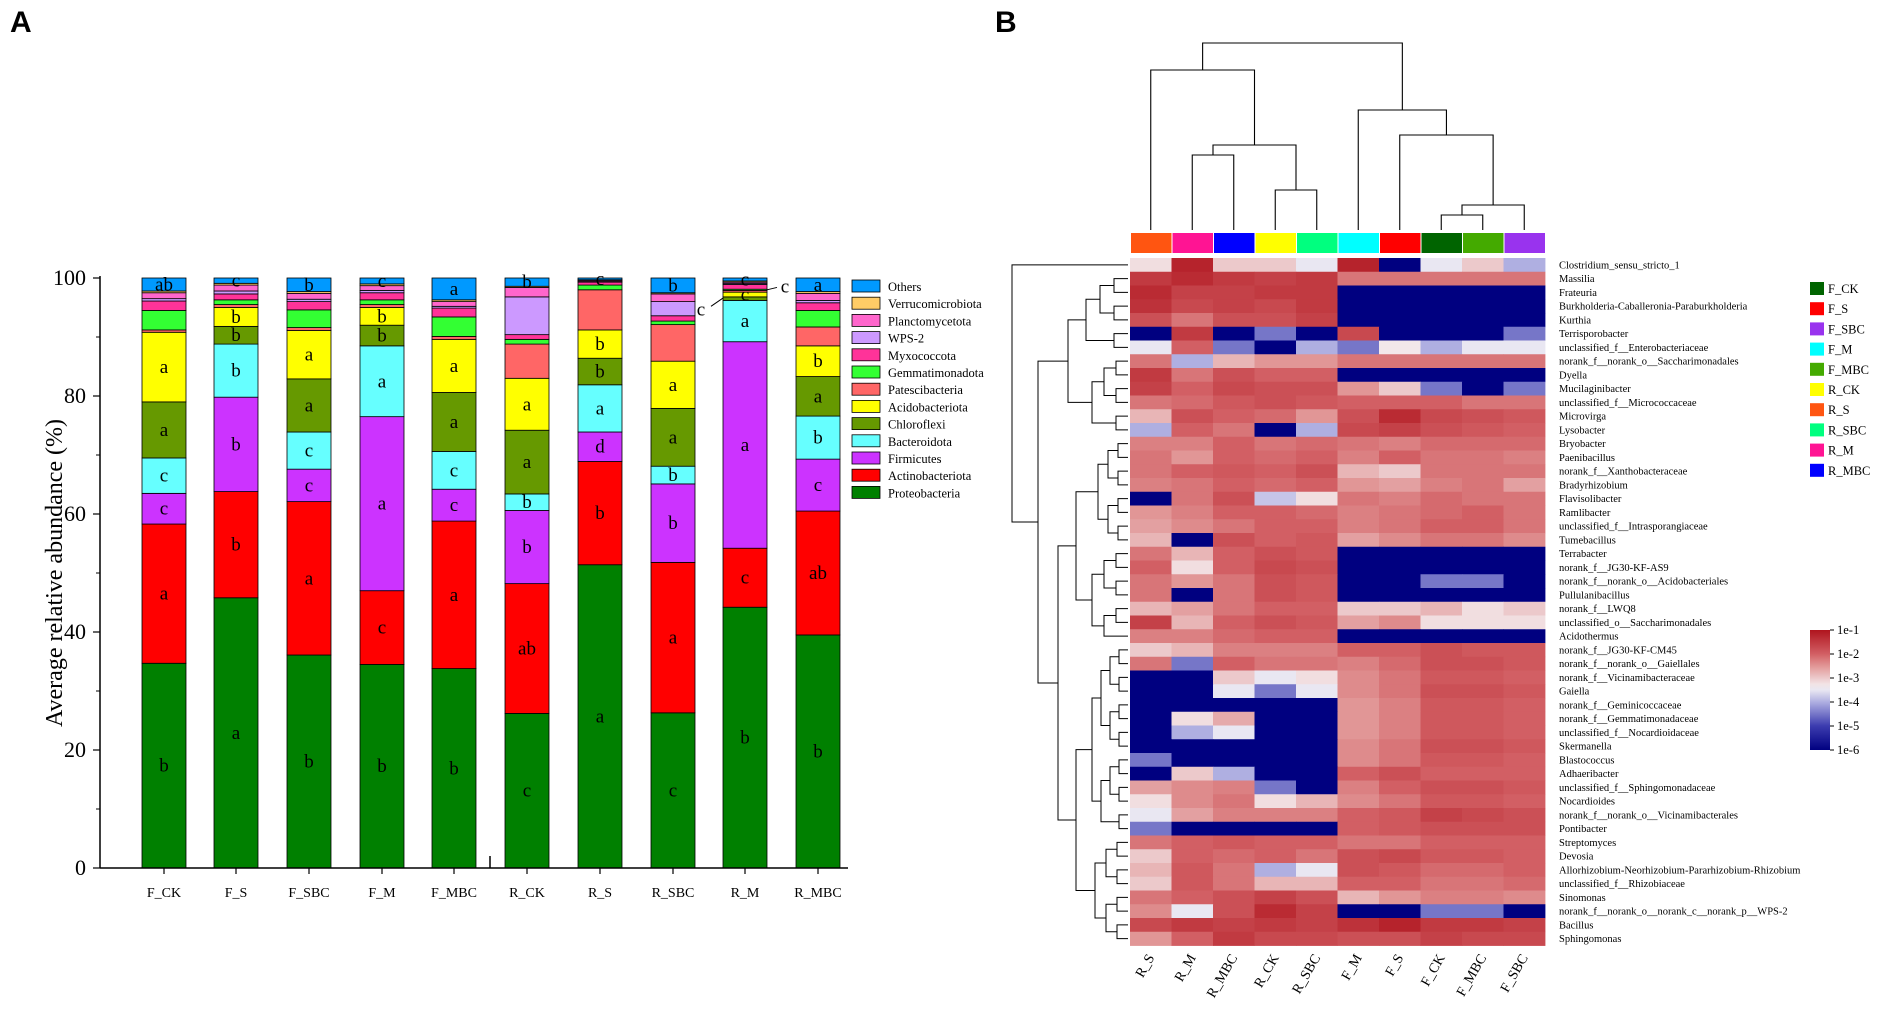 The image size is (1902, 1015). Describe the element at coordinates (527, 361) in the screenshot. I see `bar-segment-r_ck-patescibacteria` at that location.